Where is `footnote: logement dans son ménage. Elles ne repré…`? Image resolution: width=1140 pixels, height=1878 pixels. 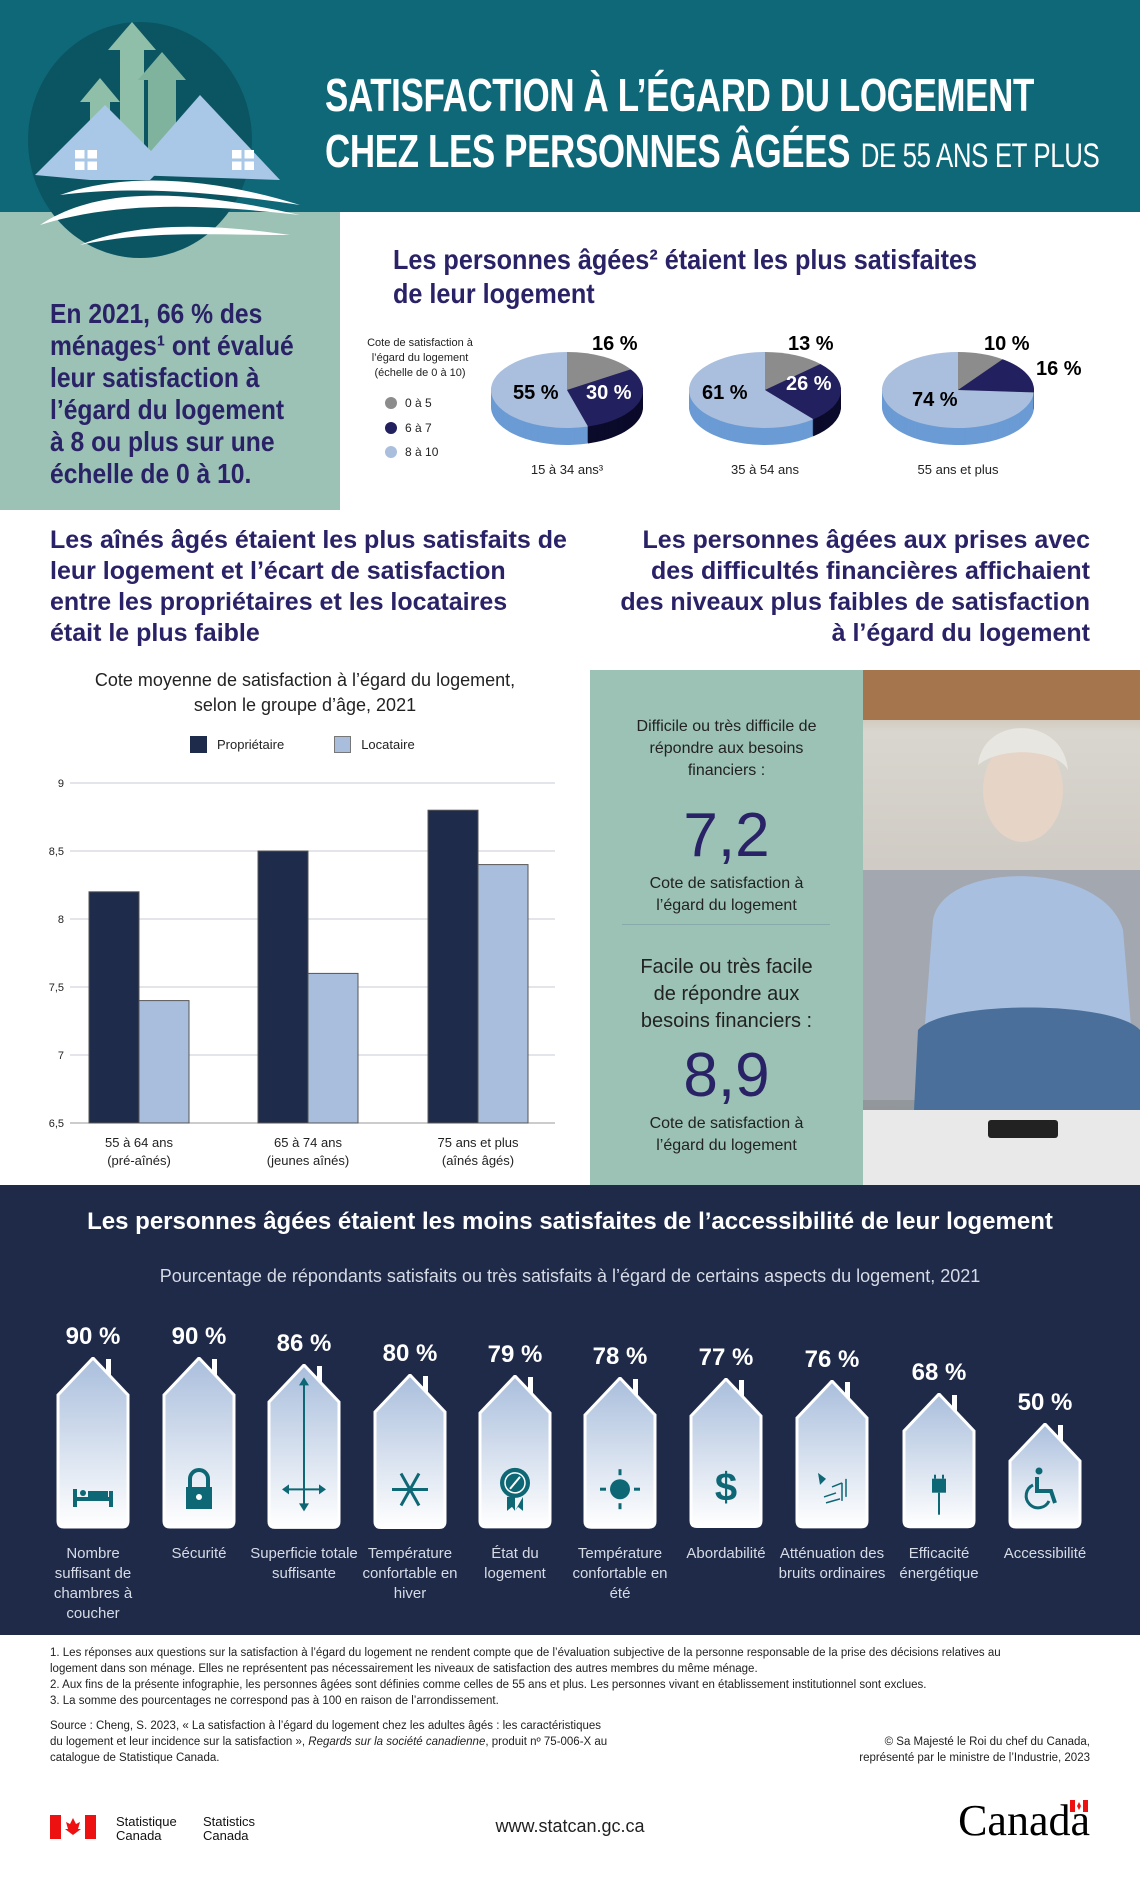 footnote: logement dans son ménage. Elles ne repré… is located at coordinates (404, 1669).